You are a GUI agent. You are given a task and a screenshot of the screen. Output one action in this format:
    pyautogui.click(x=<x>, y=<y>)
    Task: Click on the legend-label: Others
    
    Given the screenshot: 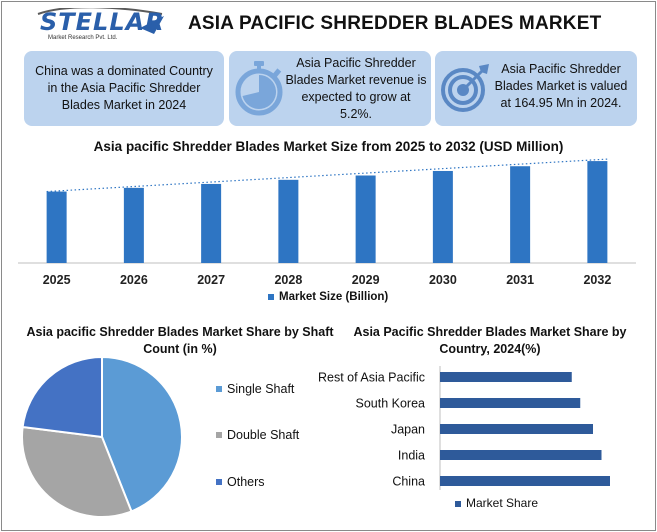 What is the action you would take?
    pyautogui.click(x=246, y=482)
    